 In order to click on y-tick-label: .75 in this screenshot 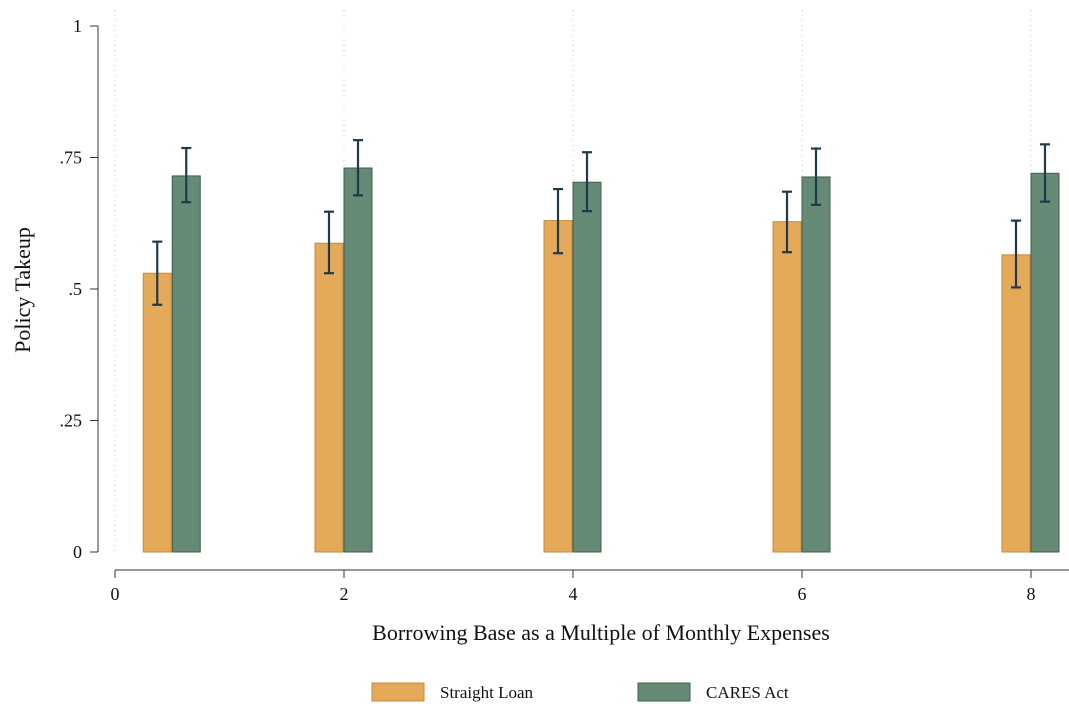, I will do `click(71, 158)`.